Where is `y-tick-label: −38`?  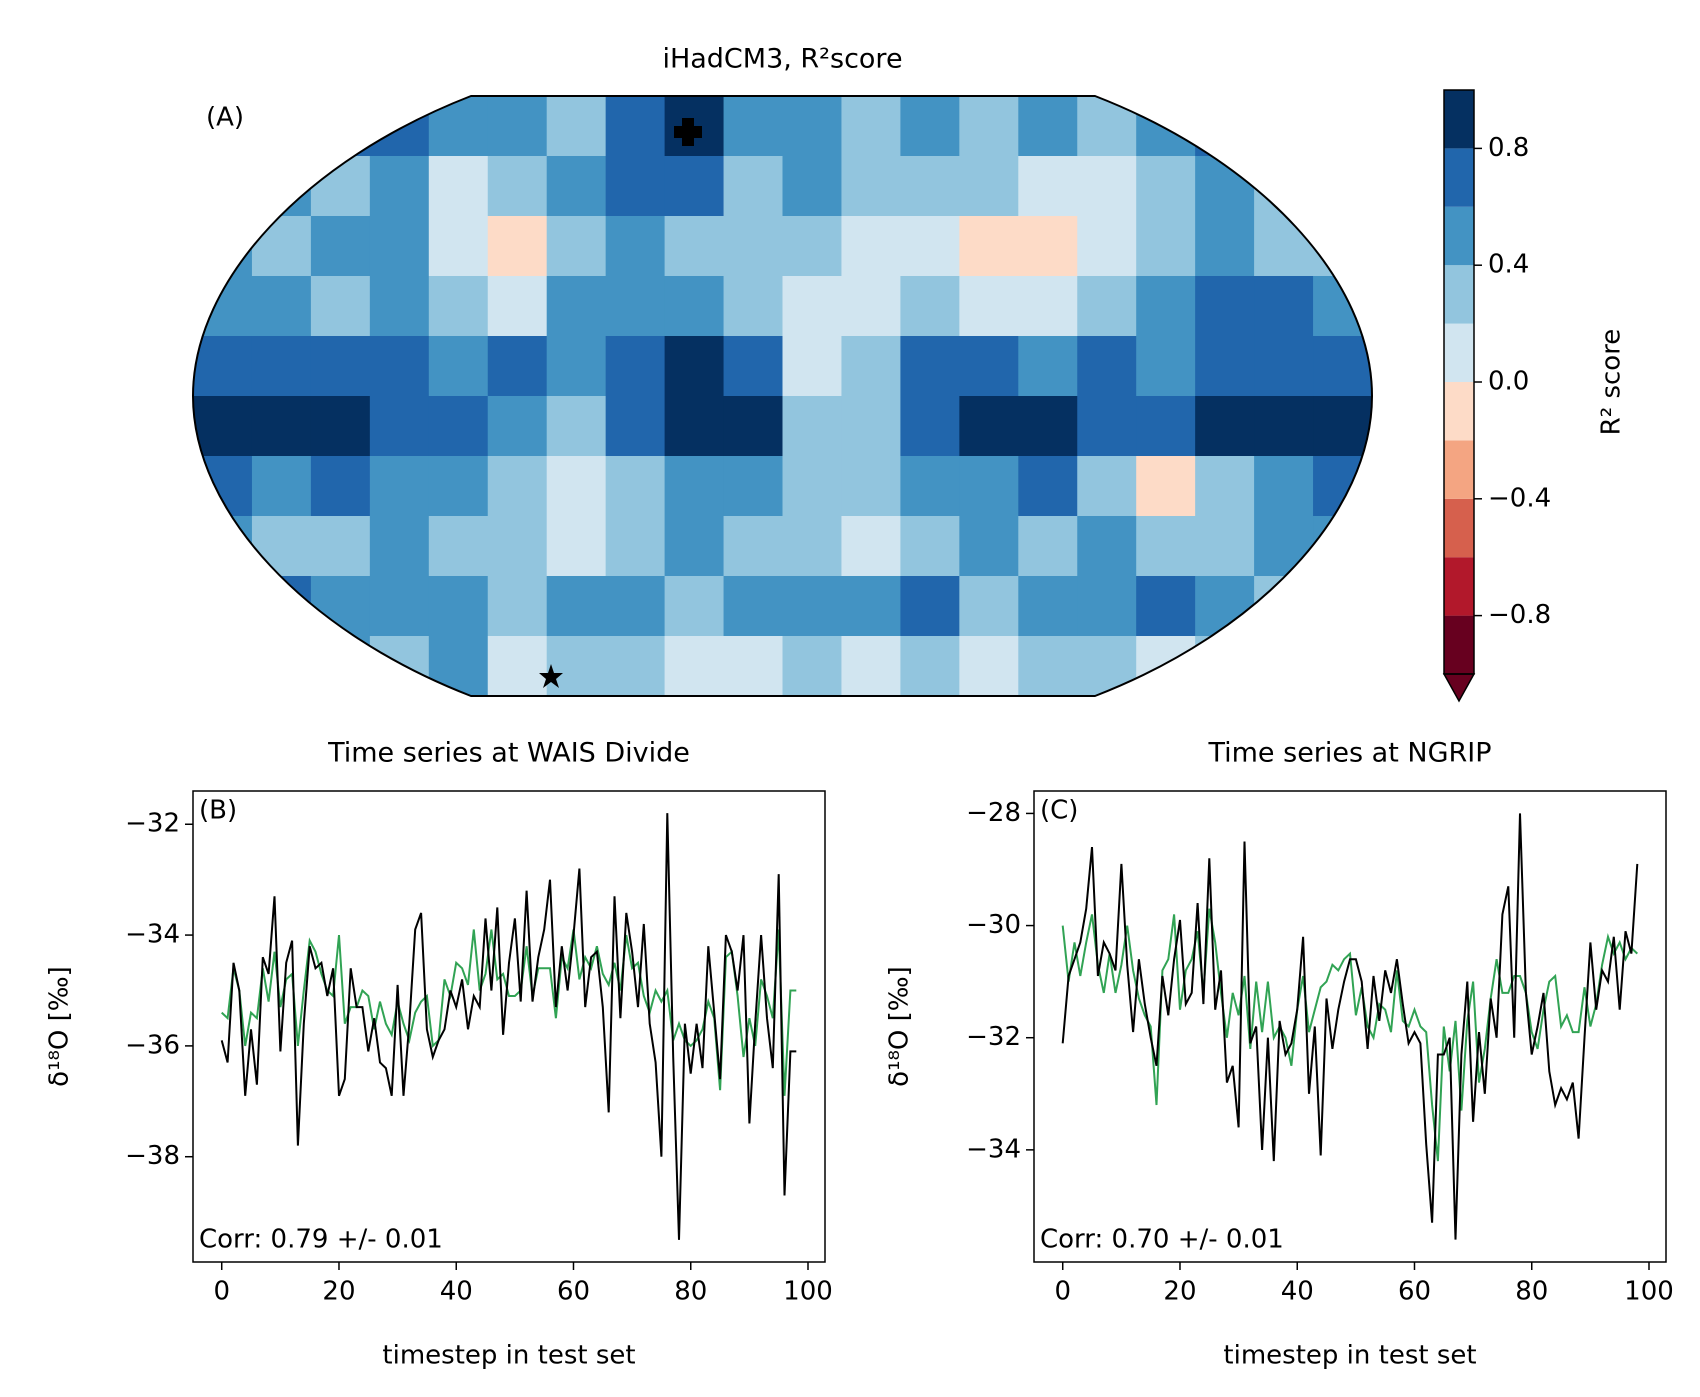
y-tick-label: −38 is located at coordinates (152, 1156).